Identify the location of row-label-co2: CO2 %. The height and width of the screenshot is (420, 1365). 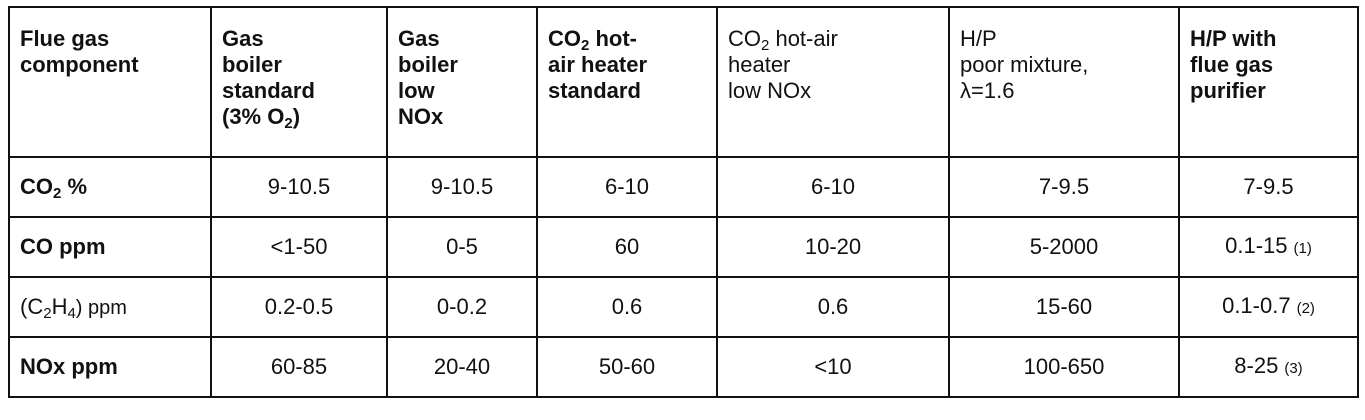
(110, 187).